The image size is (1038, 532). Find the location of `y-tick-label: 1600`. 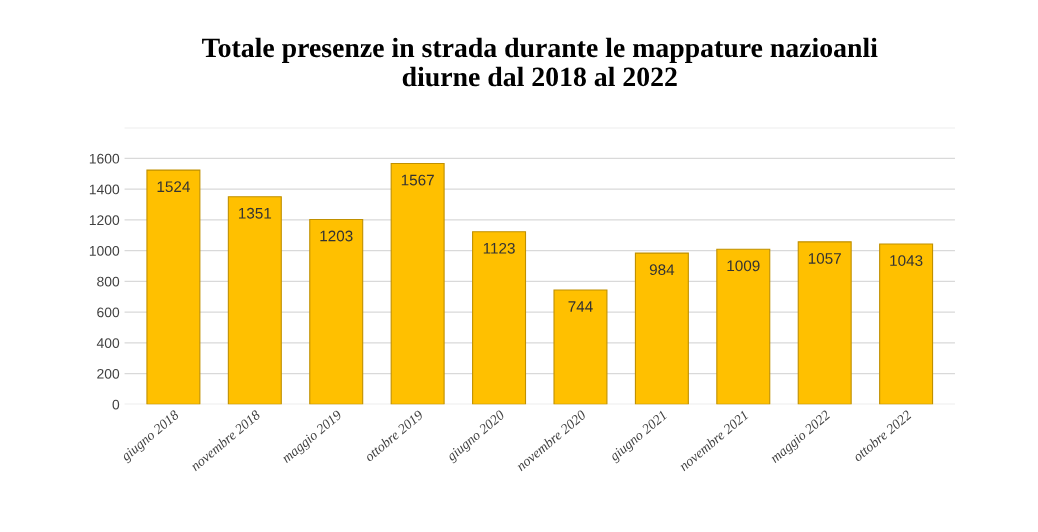

y-tick-label: 1600 is located at coordinates (104, 158).